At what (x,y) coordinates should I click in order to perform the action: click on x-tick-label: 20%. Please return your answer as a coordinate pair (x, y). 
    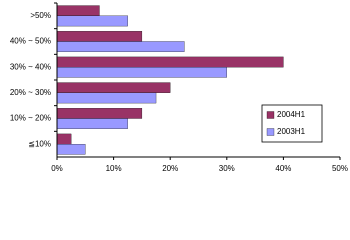
    Looking at the image, I should click on (170, 168).